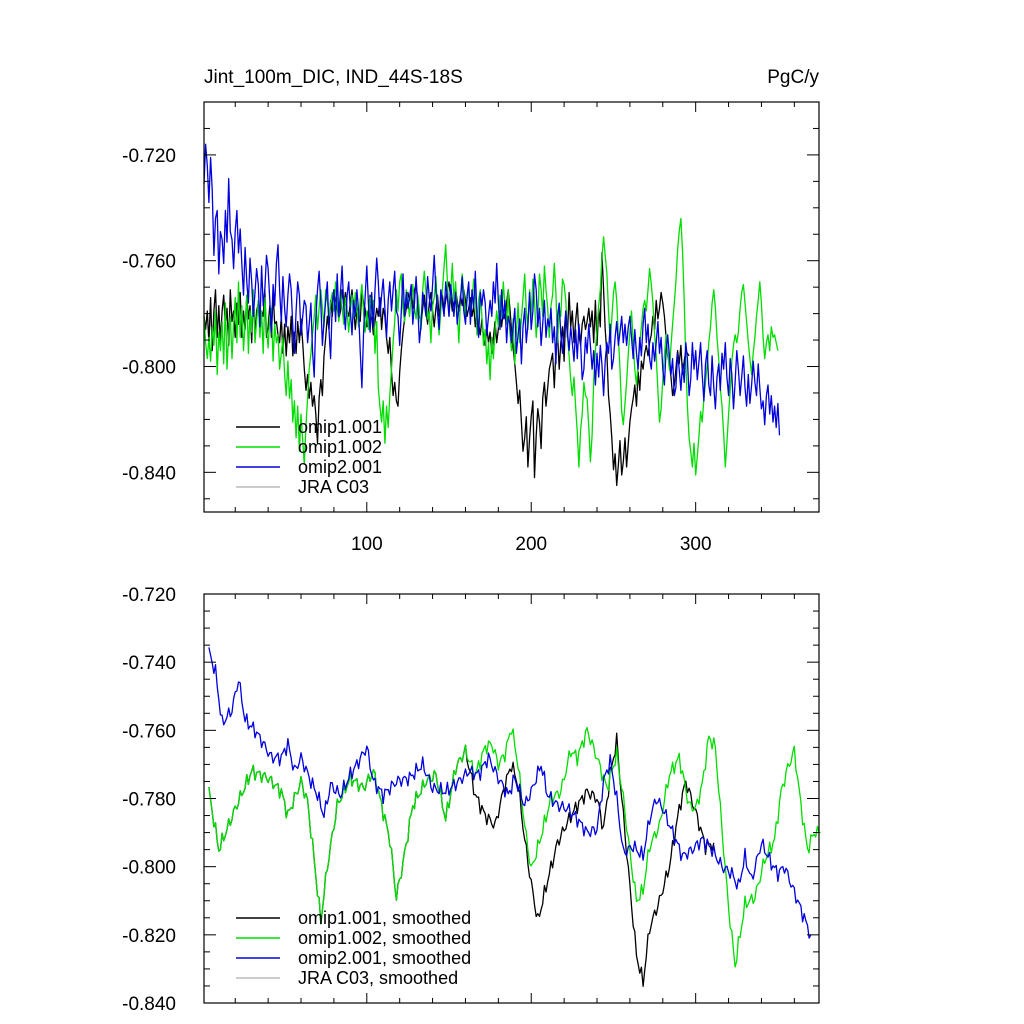 This screenshot has height=1024, width=1024. I want to click on legend-label: omip1.001, smoothed, so click(384, 918).